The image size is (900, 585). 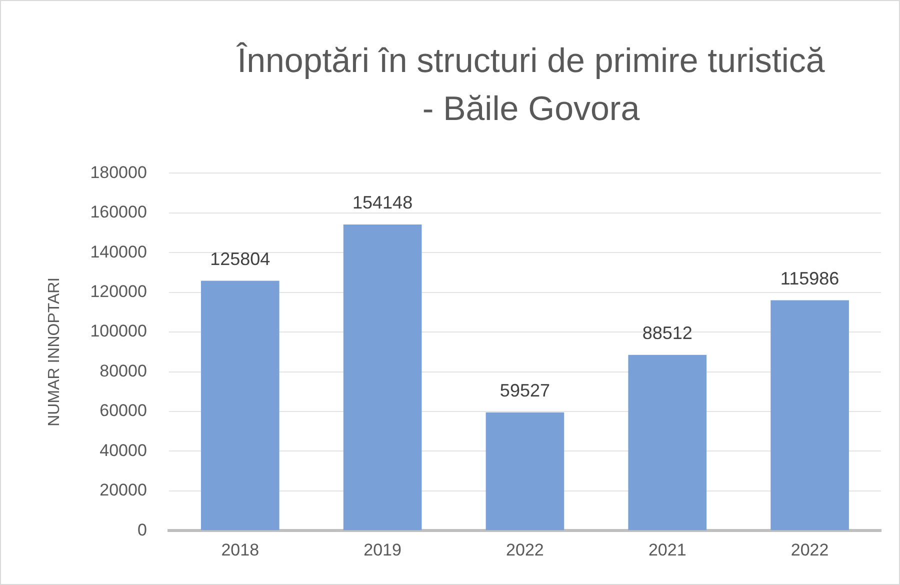 What do you see at coordinates (55, 351) in the screenshot?
I see `y-axis-title: NUMAR INNOPTARI` at bounding box center [55, 351].